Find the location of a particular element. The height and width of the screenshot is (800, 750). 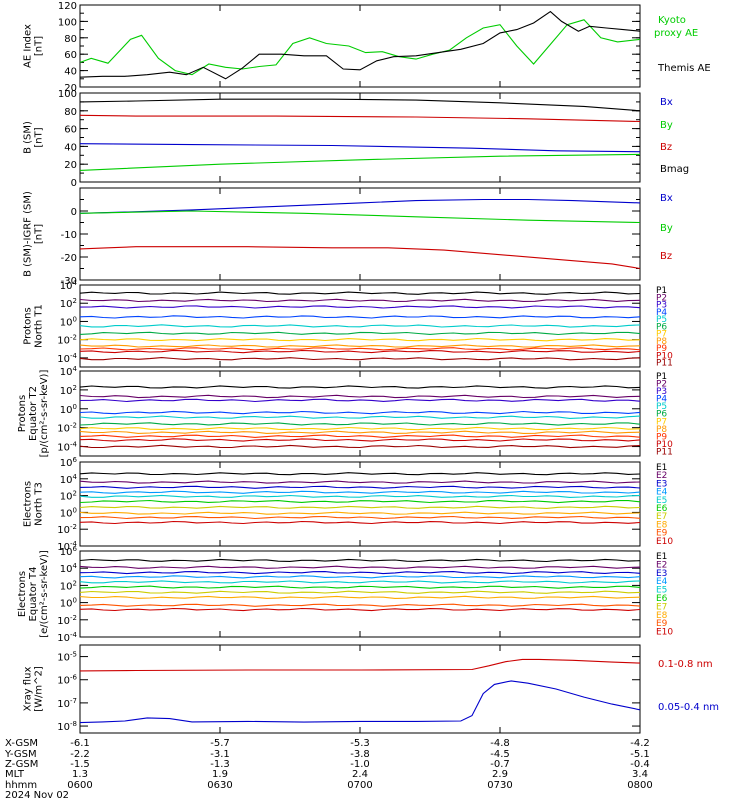

x-tick-value: 0800 is located at coordinates (639, 785).